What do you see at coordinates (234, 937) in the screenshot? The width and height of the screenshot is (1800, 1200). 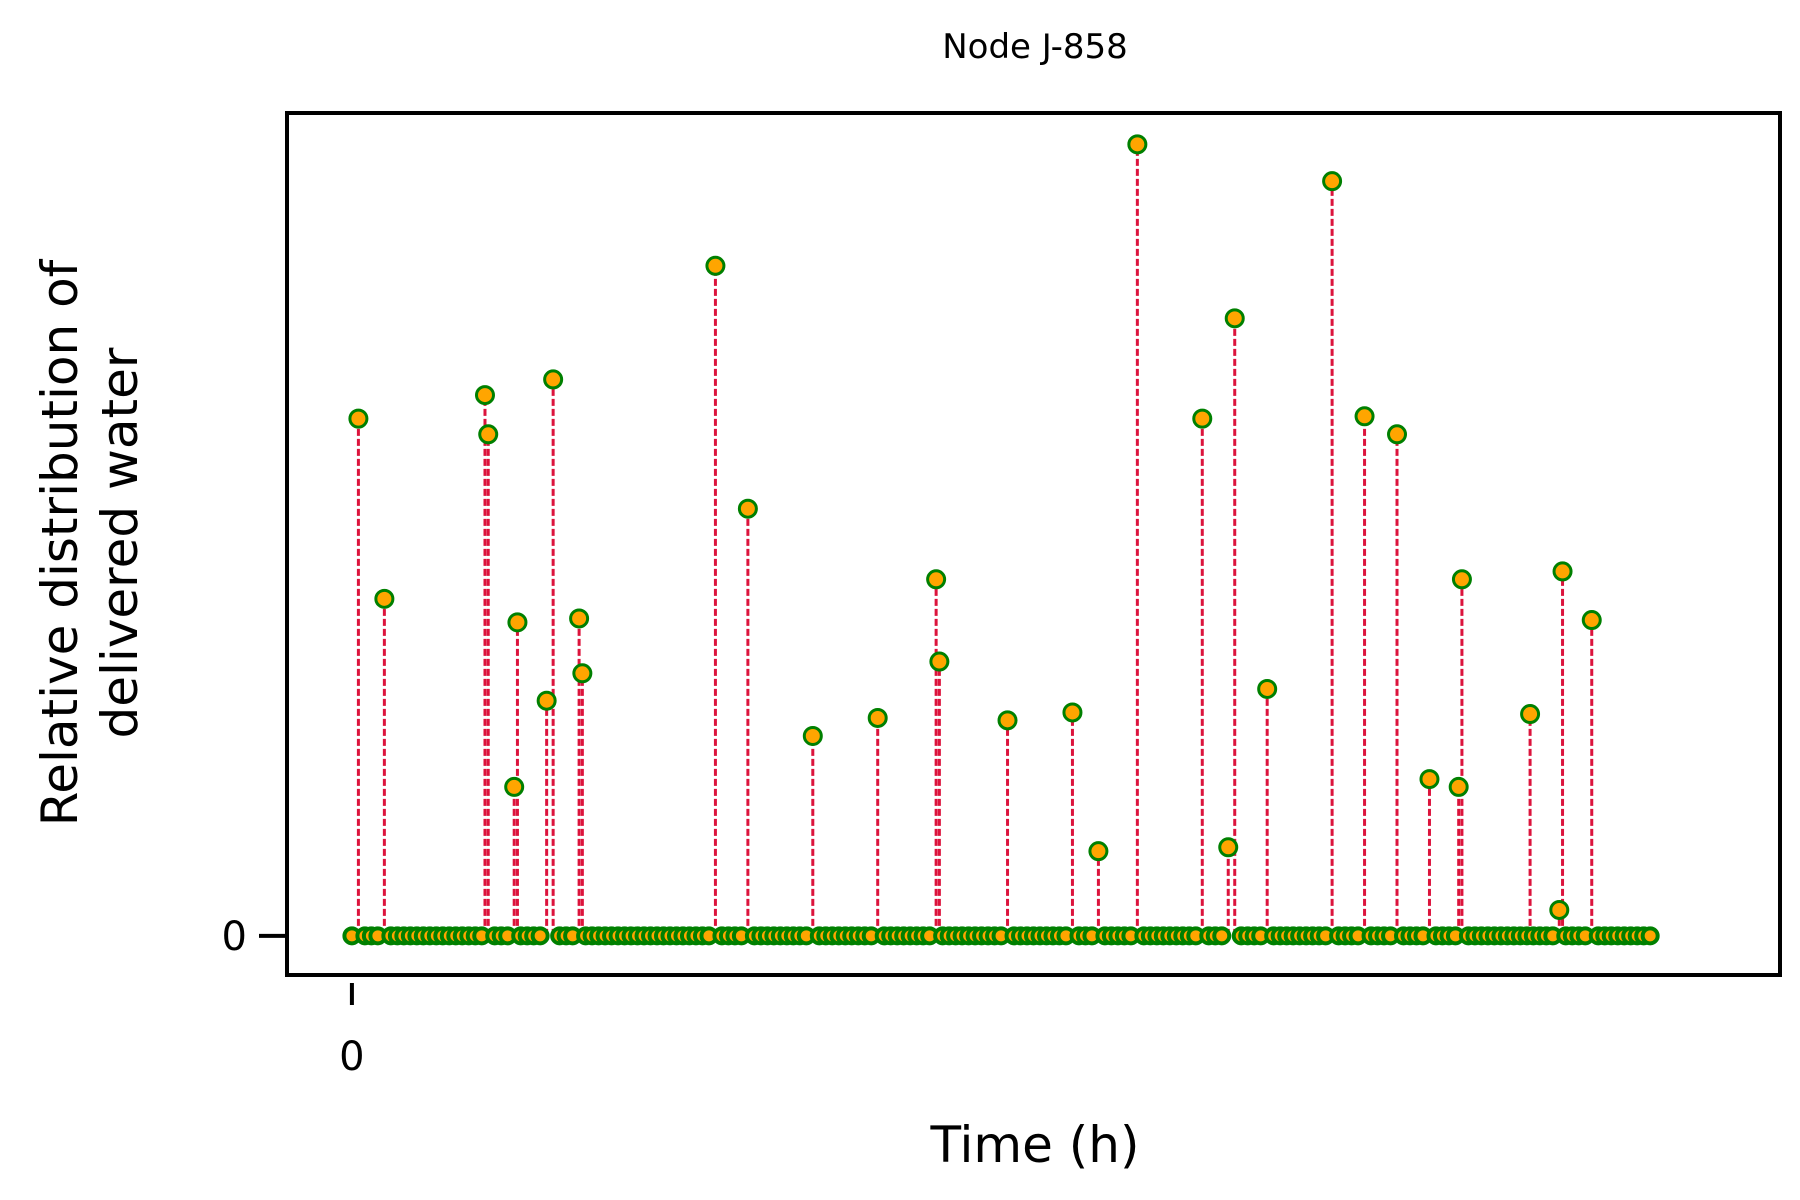 I see `y-tick-label: 0` at bounding box center [234, 937].